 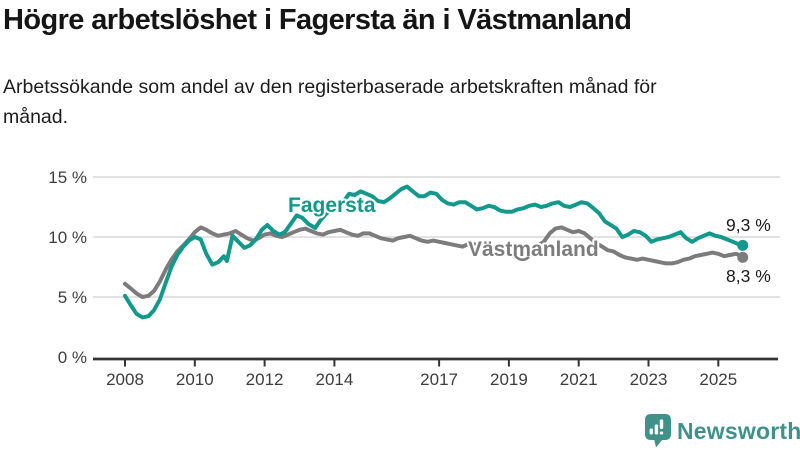 What do you see at coordinates (743, 257) in the screenshot?
I see `västmanland-end-dot` at bounding box center [743, 257].